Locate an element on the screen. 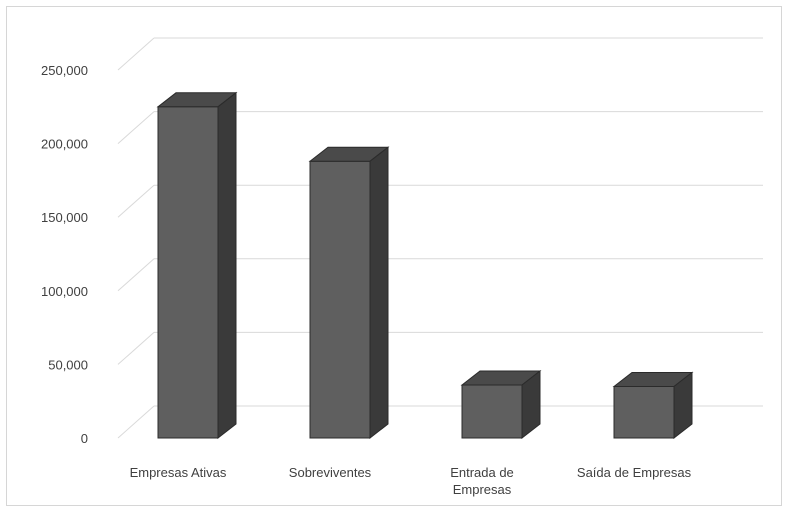  x-category-label: Empresas Ativas is located at coordinates (178, 472).